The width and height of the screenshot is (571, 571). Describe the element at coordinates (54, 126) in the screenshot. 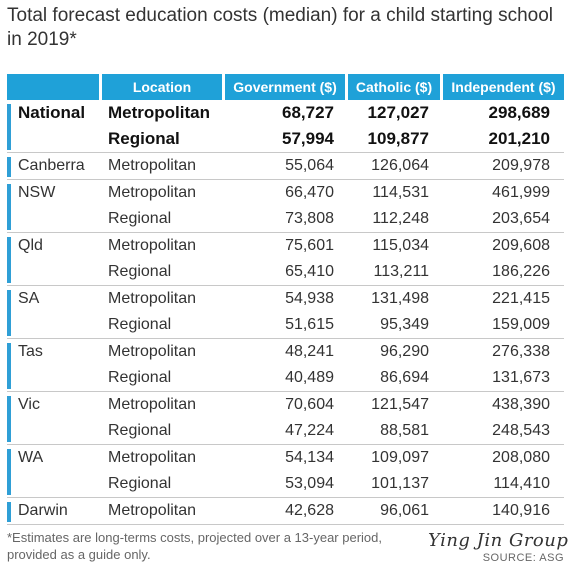

I see `region-label: National` at that location.